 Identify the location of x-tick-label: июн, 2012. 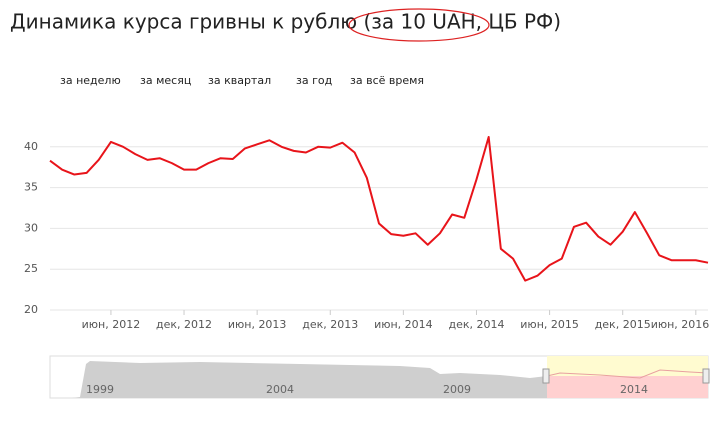
(111, 324).